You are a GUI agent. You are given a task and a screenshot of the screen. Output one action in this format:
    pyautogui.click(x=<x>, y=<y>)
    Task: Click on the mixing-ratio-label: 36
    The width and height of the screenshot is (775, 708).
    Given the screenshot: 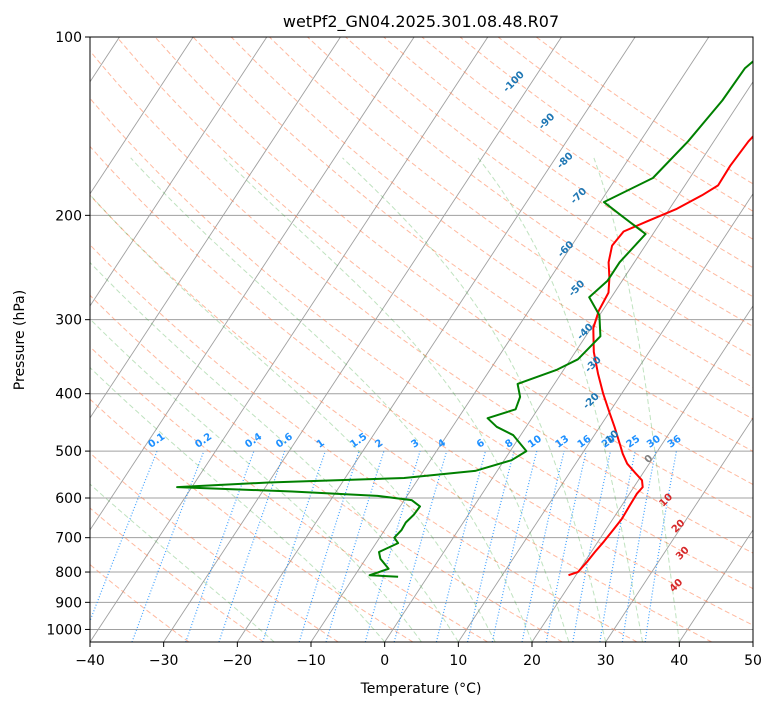 What is the action you would take?
    pyautogui.click(x=675, y=442)
    